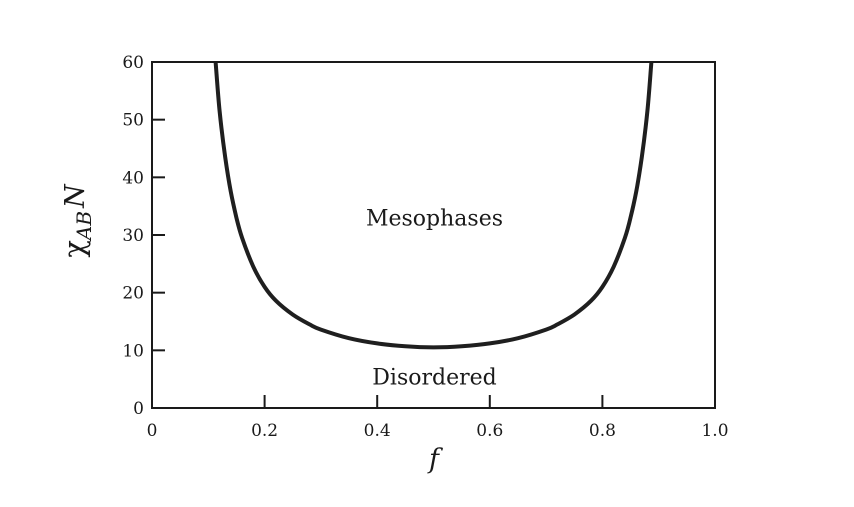 This screenshot has width=854, height=507. I want to click on region-label-mesophases: Mesophases, so click(434, 219).